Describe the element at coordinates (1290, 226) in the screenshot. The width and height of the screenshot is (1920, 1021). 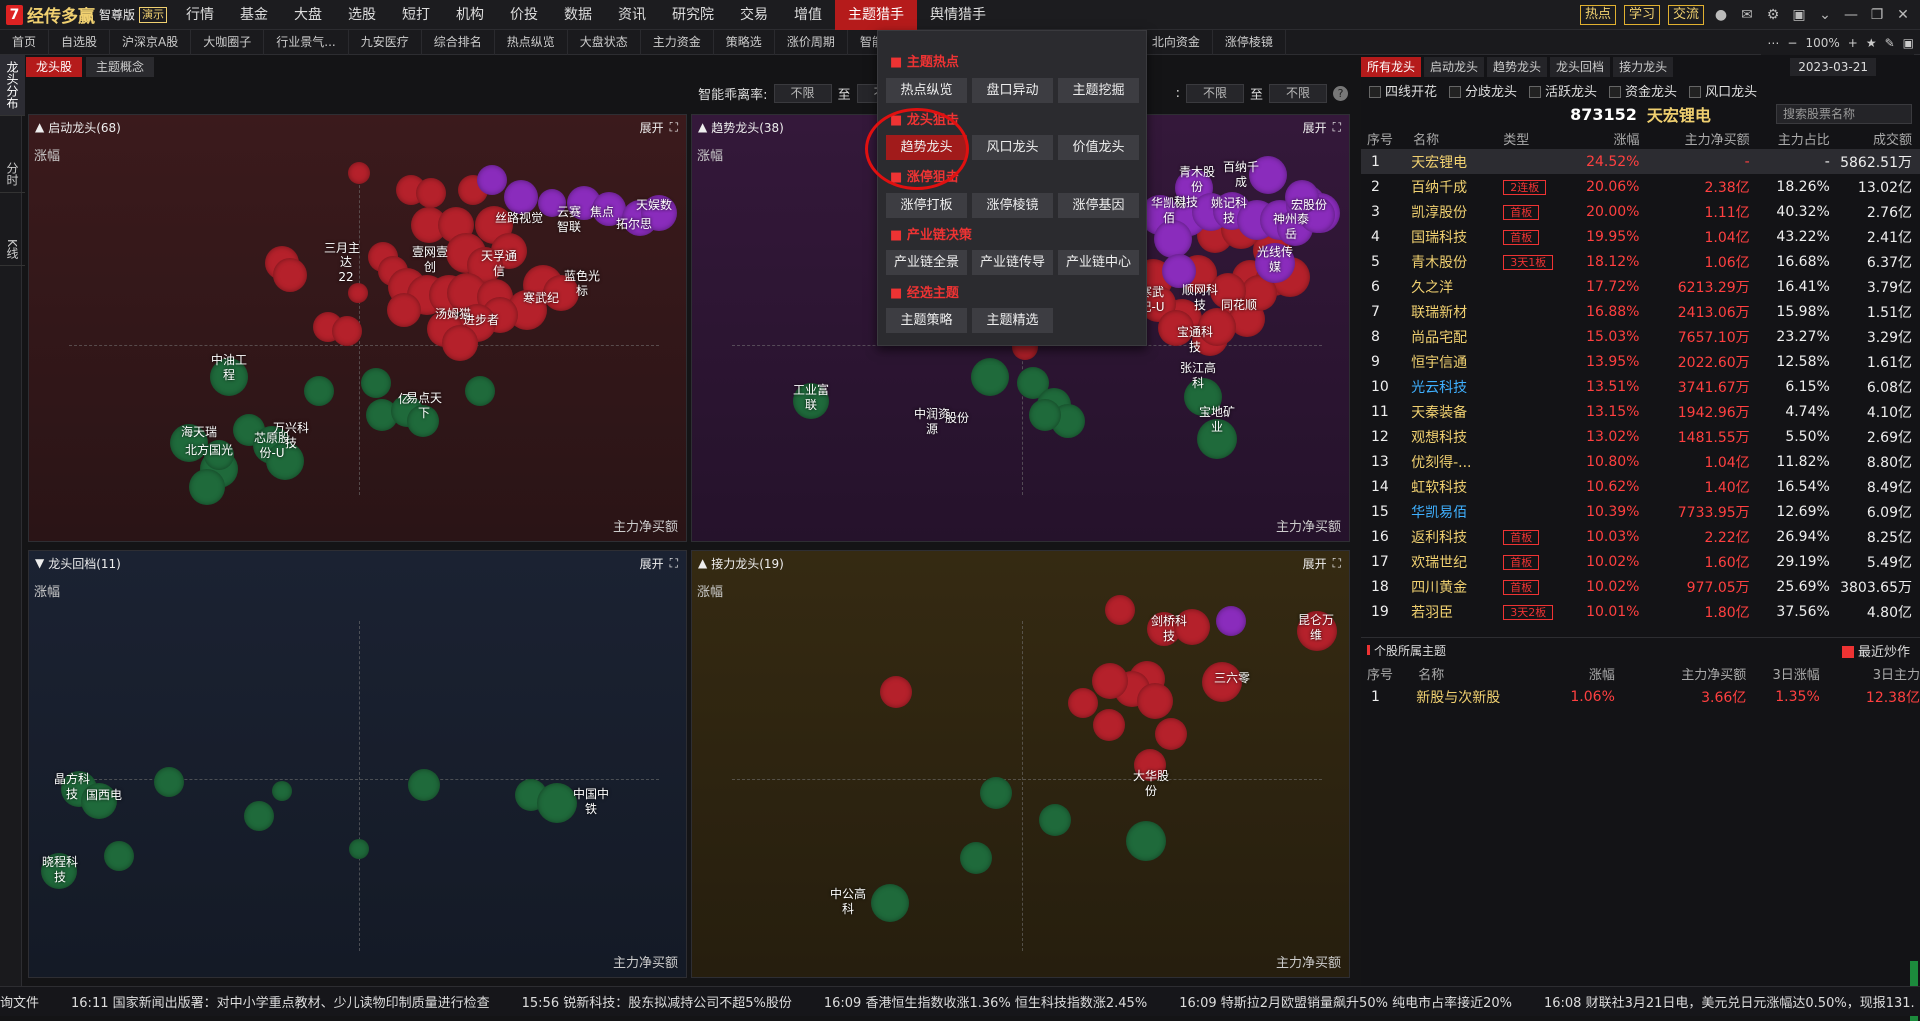
I see `stock-label: 神州泰岳` at that location.